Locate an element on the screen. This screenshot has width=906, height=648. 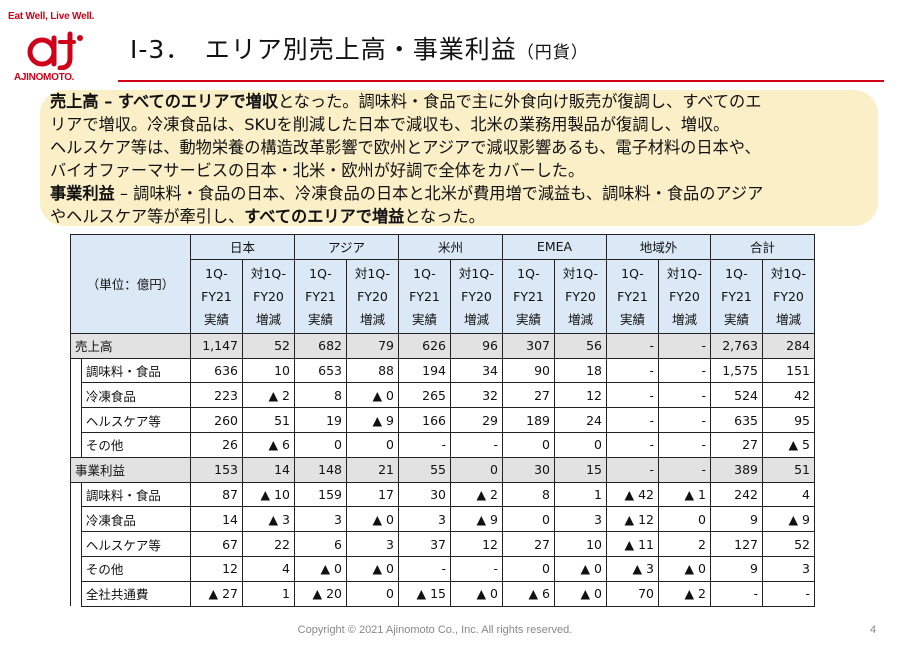
table-cell: 96 is located at coordinates (476, 345).